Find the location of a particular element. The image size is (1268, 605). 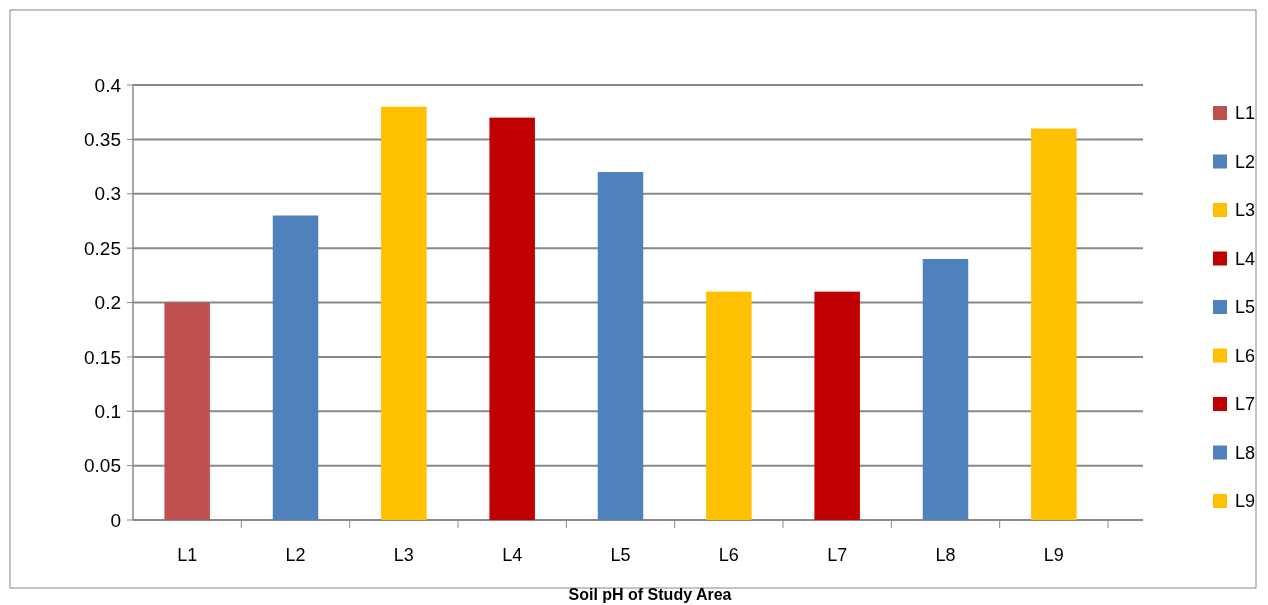

y-tick-label: 0.35 is located at coordinates (102, 140).